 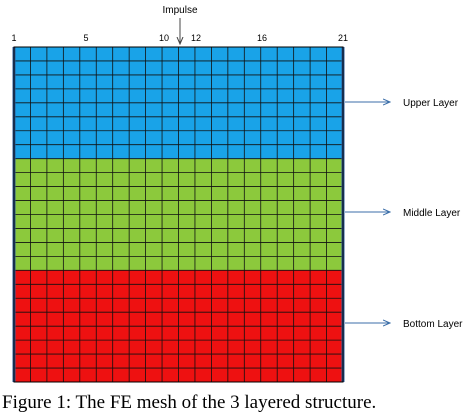 I want to click on node-label-10: 10, so click(x=164, y=38).